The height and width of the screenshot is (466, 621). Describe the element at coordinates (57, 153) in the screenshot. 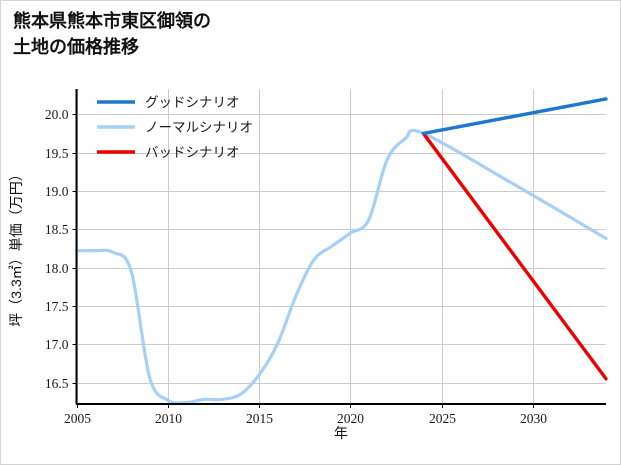

I see `y-tick-label: 19.5` at that location.